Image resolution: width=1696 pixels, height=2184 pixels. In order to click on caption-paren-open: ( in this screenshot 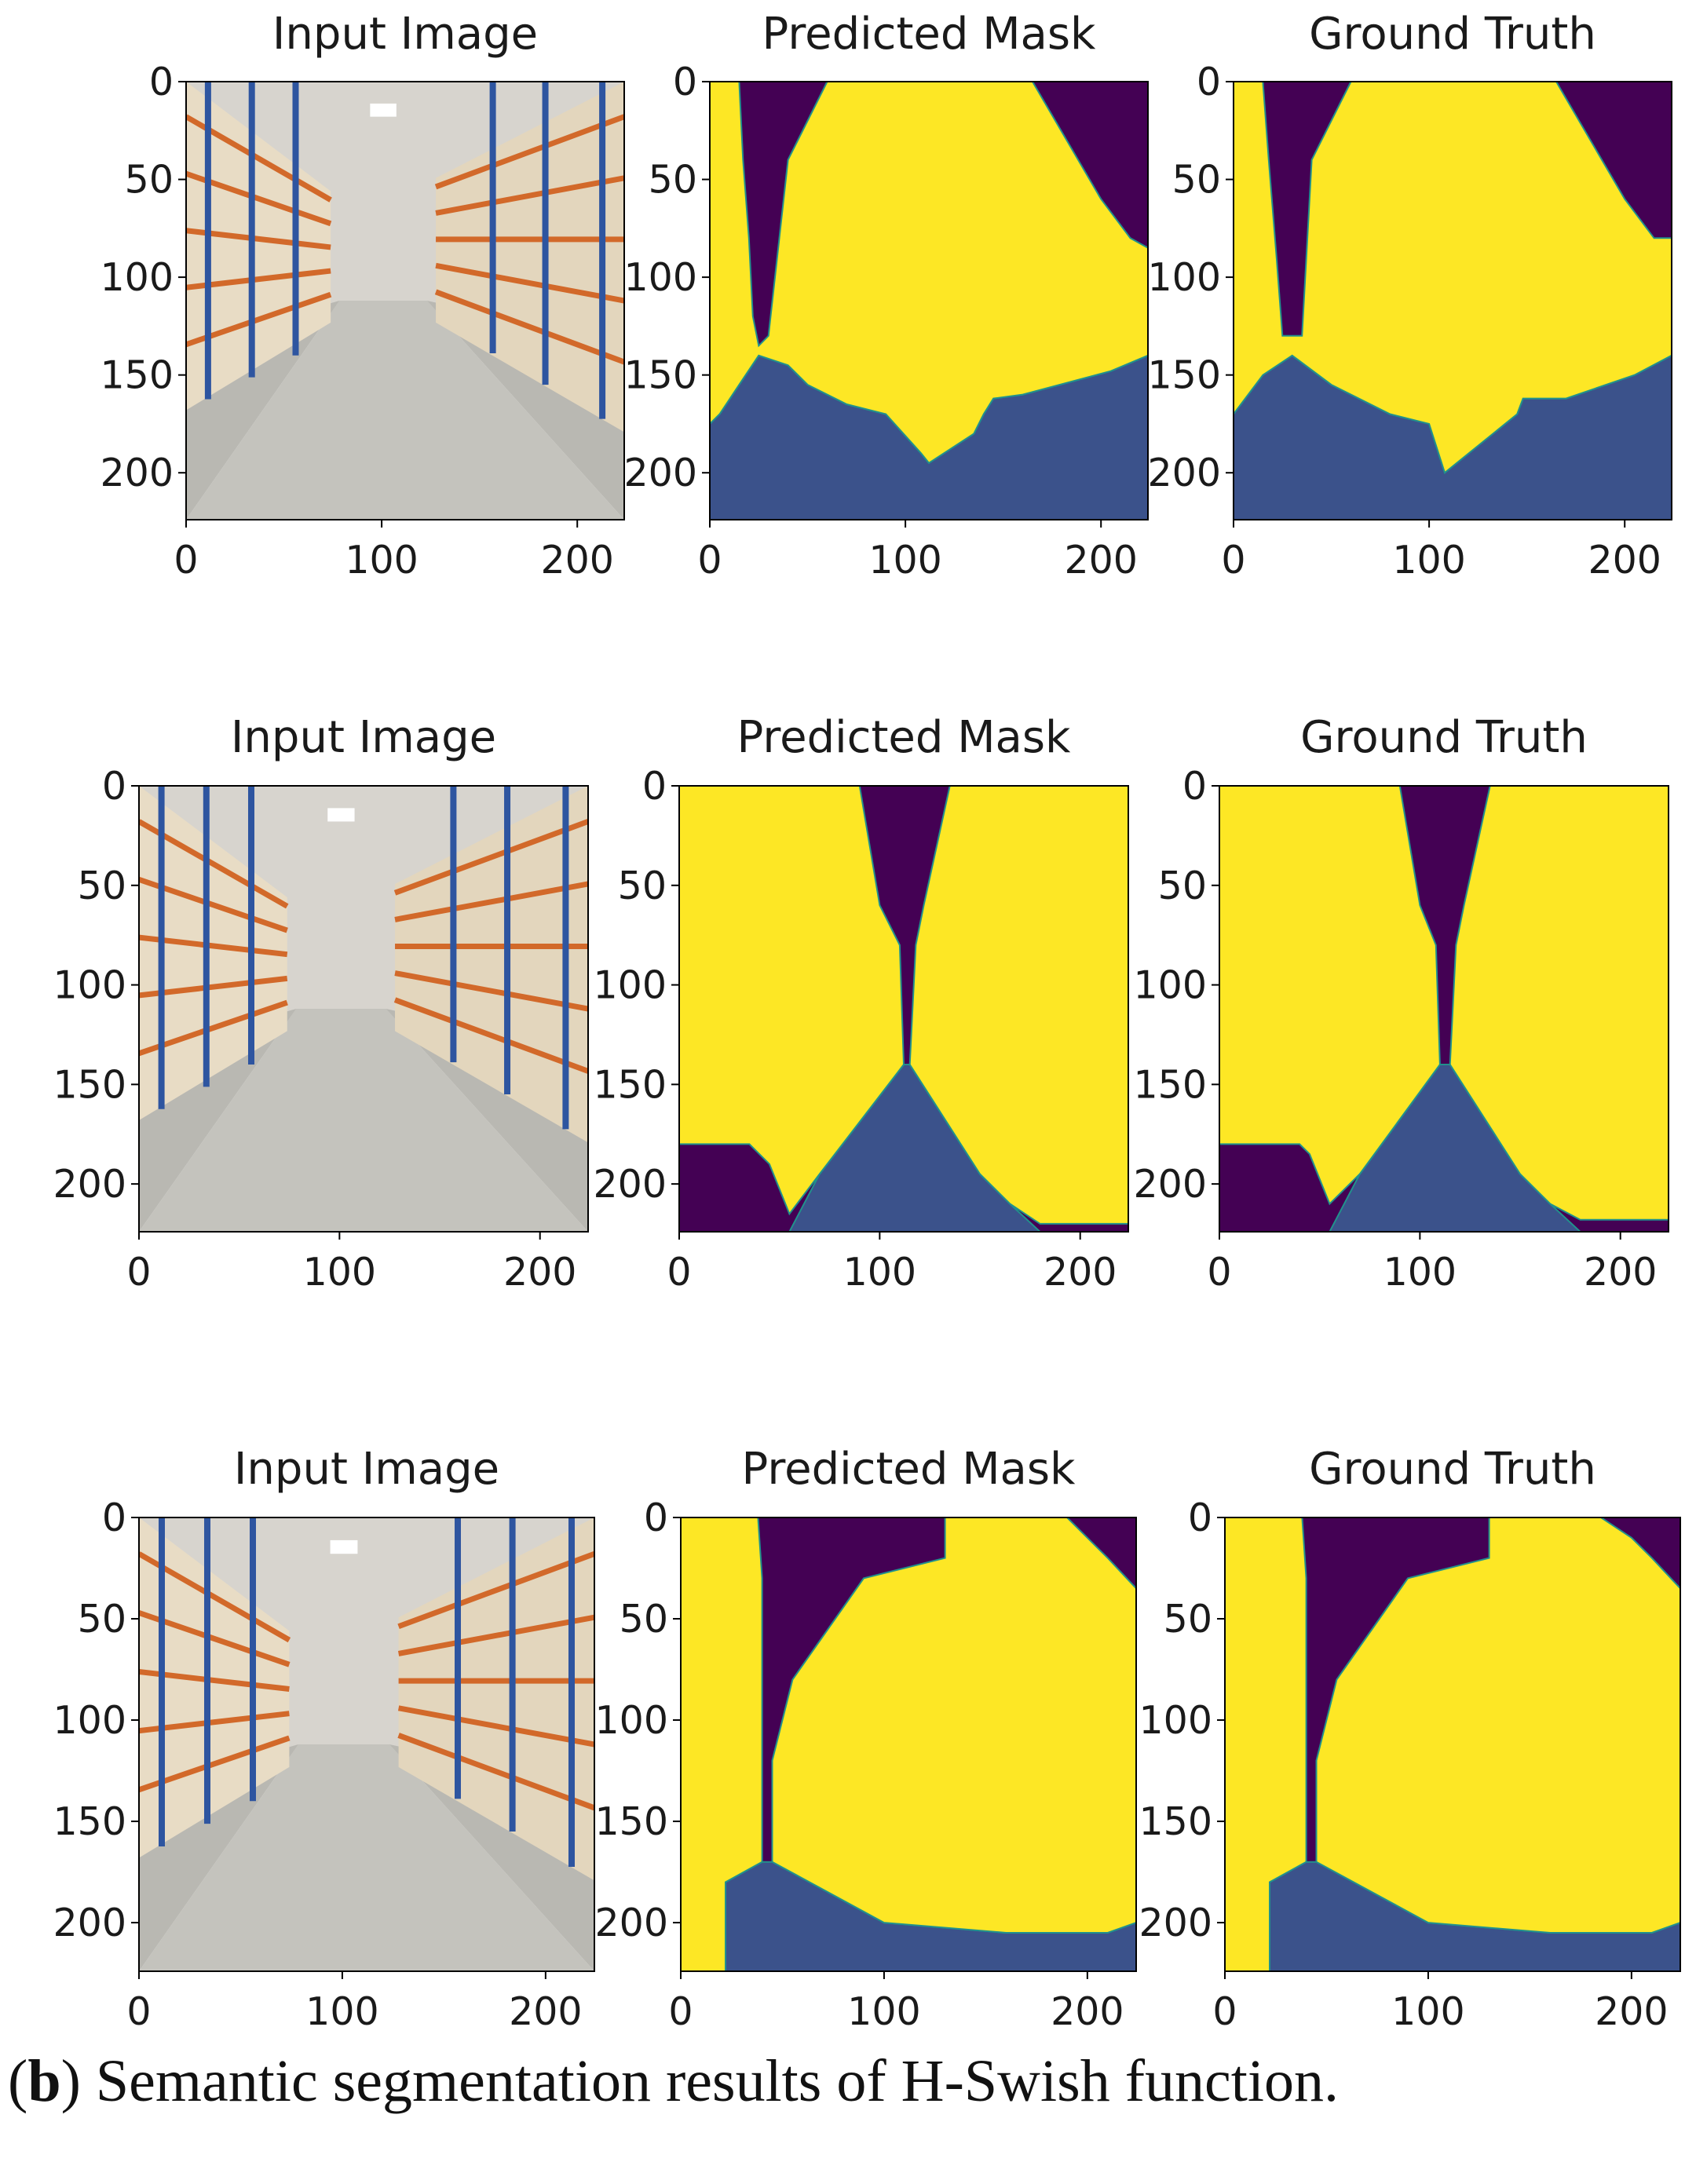, I will do `click(18, 2081)`.